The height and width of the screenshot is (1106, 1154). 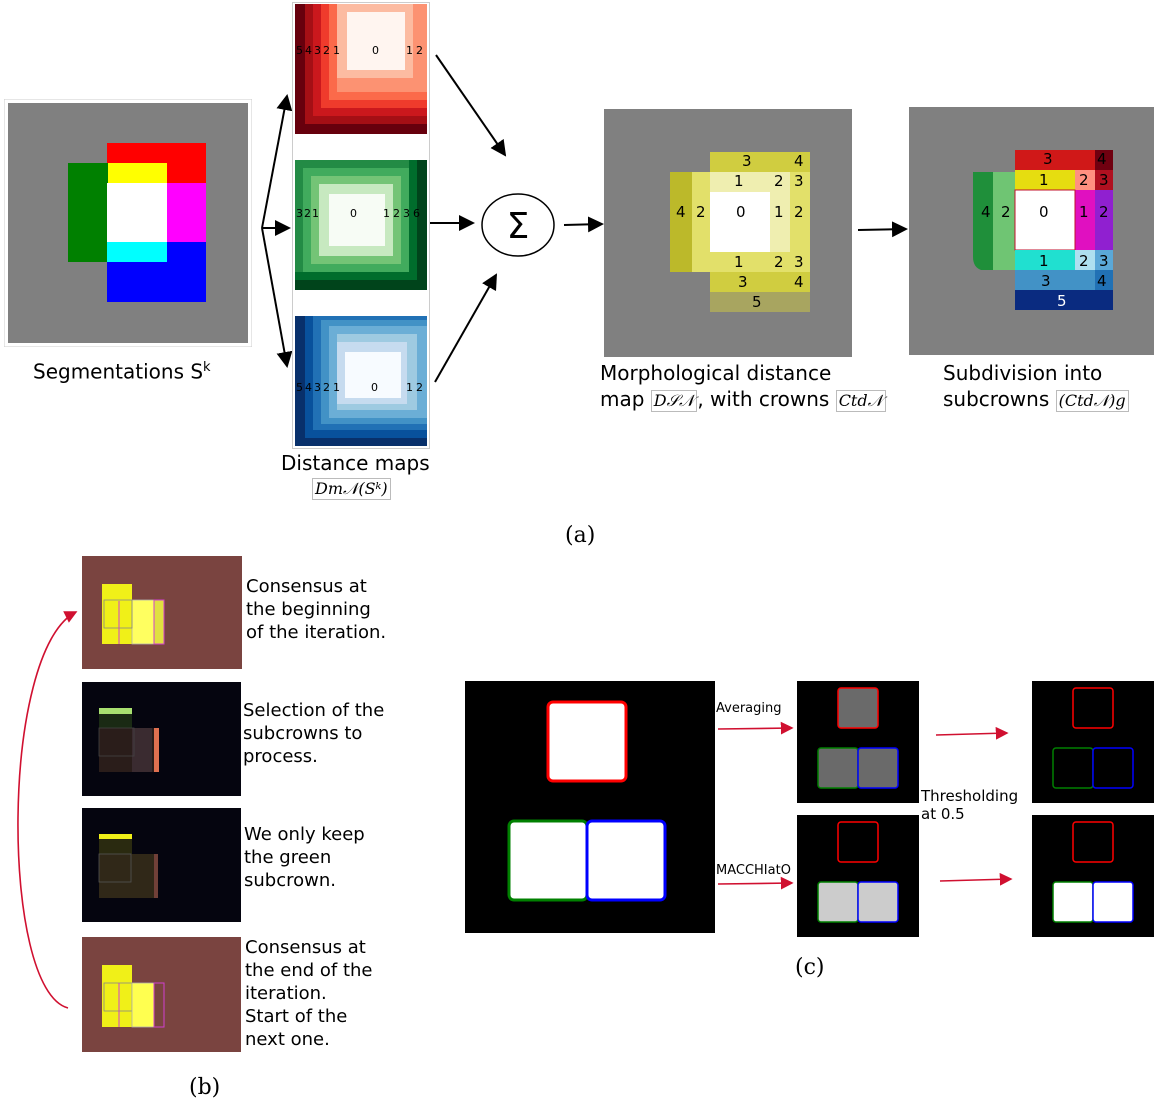 What do you see at coordinates (205, 1087) in the screenshot?
I see `caption-b: (b)` at bounding box center [205, 1087].